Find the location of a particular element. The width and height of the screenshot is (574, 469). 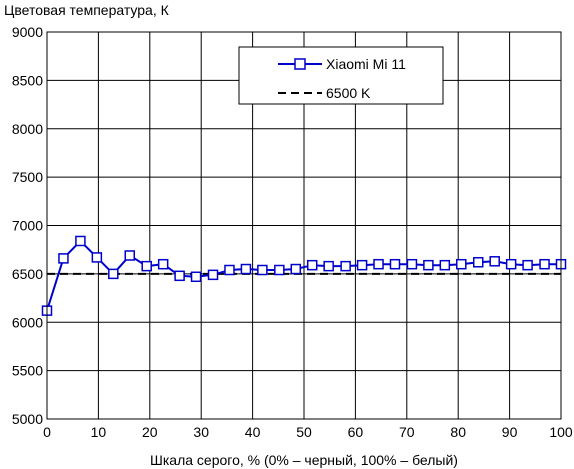

x-tick-label: 90 is located at coordinates (510, 432).